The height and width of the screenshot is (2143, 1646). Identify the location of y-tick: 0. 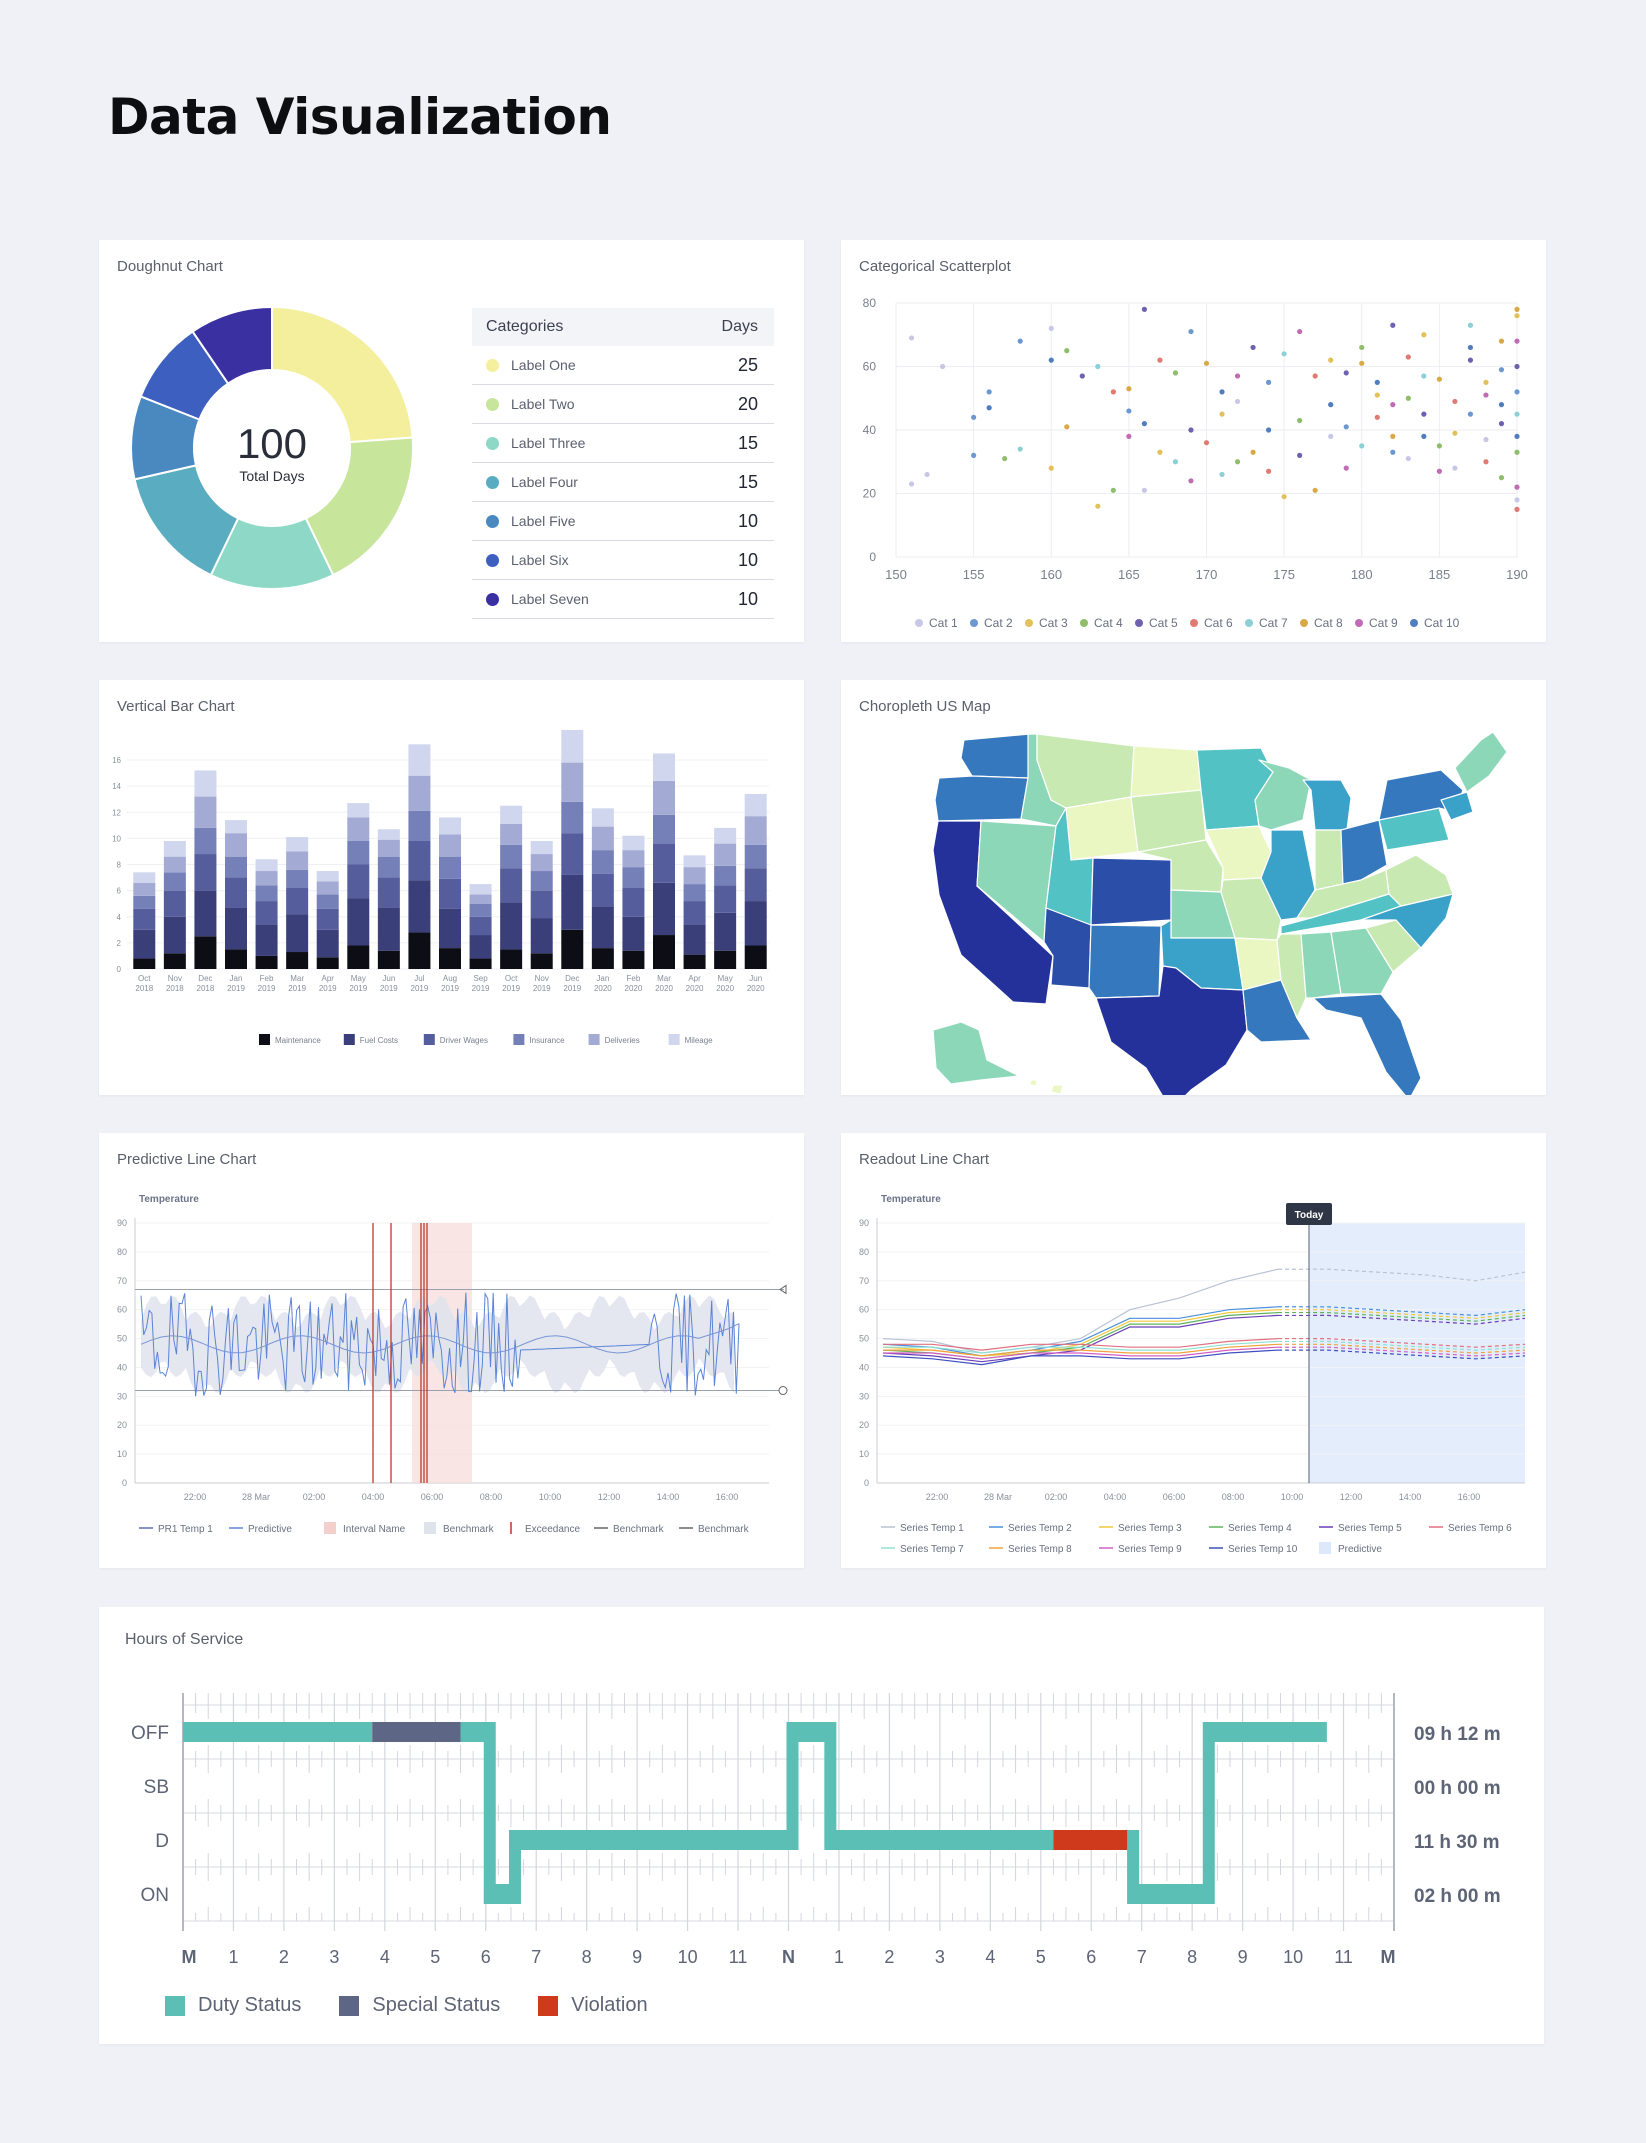
(866, 1483).